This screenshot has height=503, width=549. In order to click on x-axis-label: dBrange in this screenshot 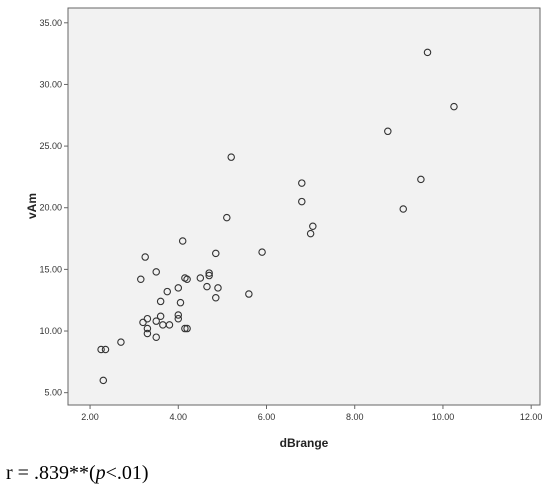, I will do `click(304, 443)`.